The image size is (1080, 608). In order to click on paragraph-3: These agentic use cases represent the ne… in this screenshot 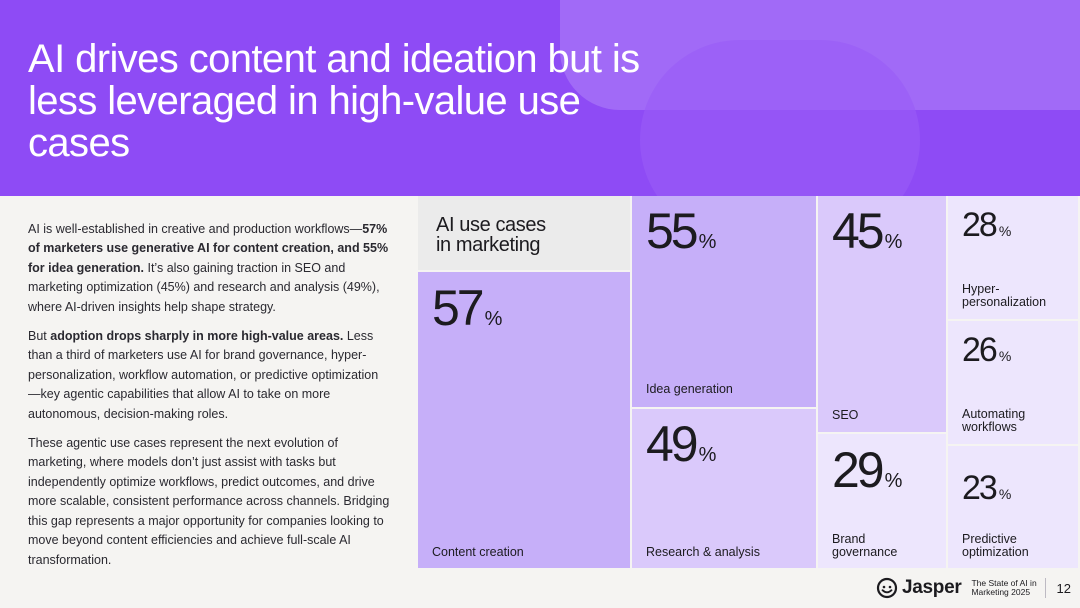, I will do `click(209, 501)`.